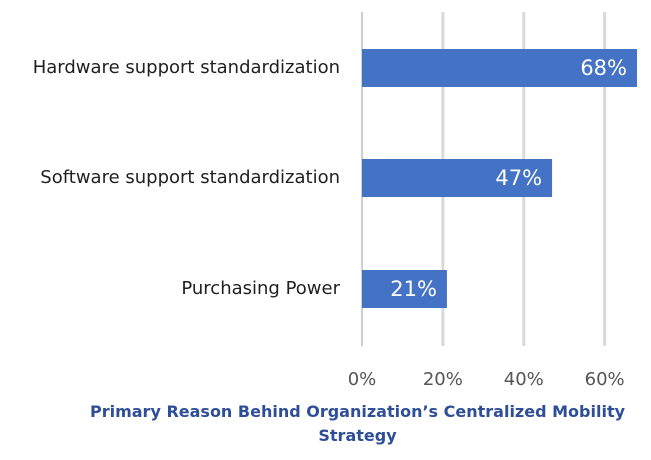 This screenshot has height=460, width=651. I want to click on data-label: 47%, so click(518, 178).